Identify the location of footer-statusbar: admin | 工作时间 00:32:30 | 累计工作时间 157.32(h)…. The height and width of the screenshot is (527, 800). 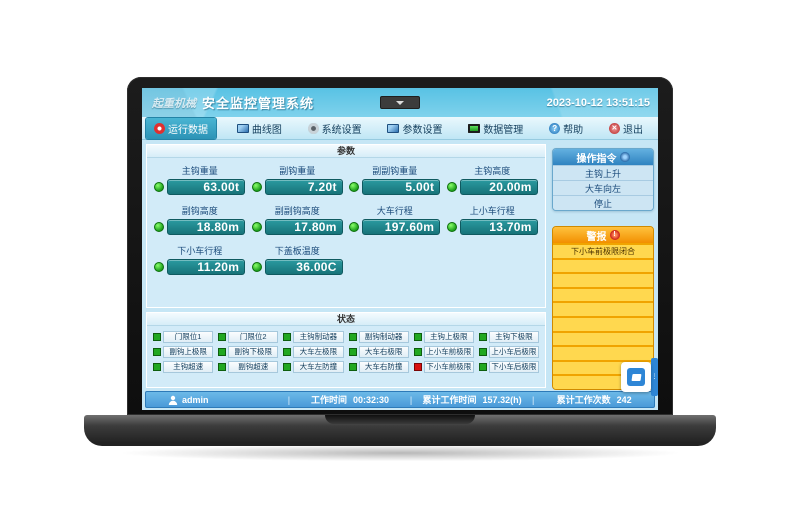
(400, 399).